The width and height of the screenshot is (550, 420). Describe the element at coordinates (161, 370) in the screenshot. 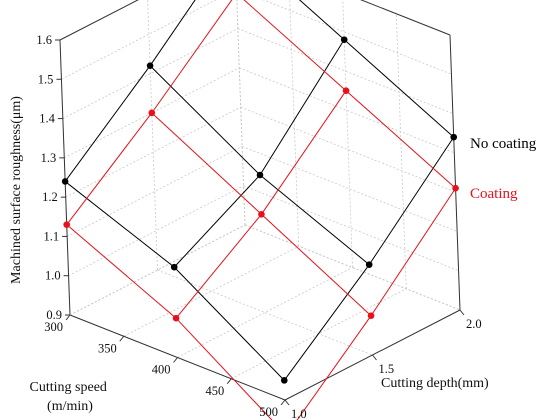

I see `x-tick-label: 400` at that location.